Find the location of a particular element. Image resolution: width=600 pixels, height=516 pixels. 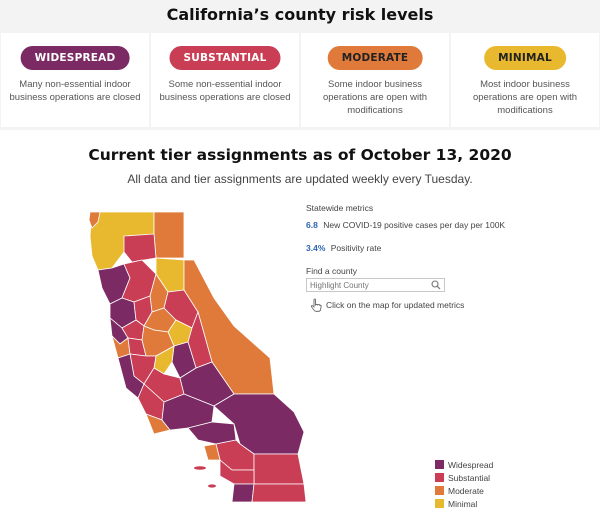

legend-label: Minimal is located at coordinates (463, 503).